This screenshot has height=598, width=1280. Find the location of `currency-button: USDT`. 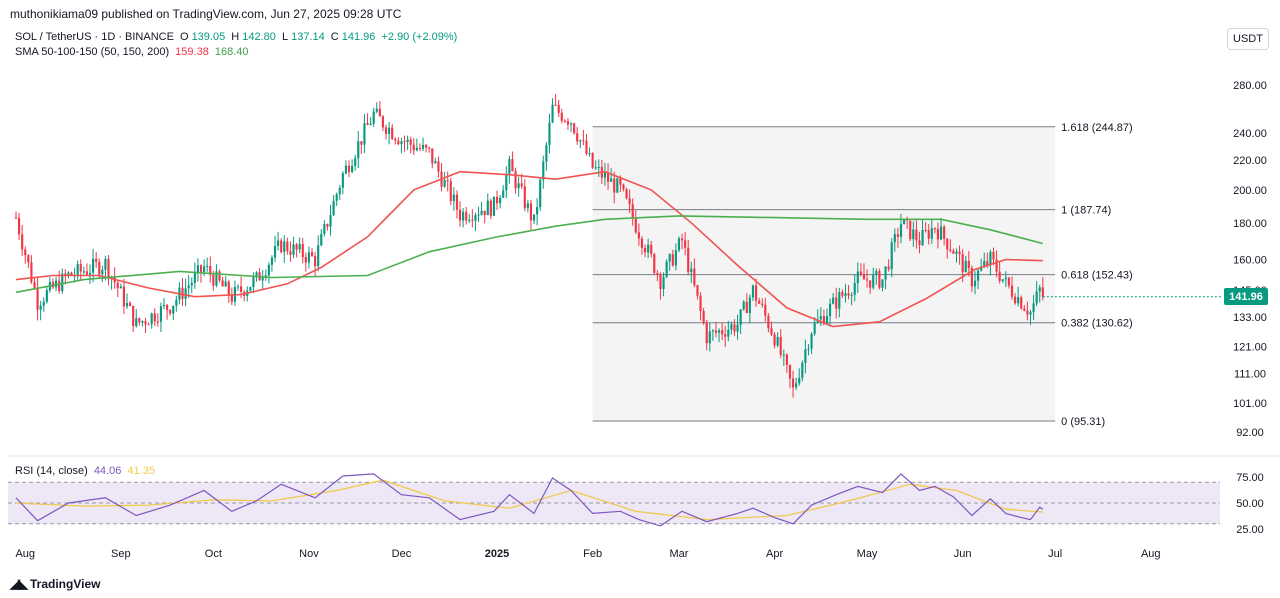

currency-button: USDT is located at coordinates (1248, 39).